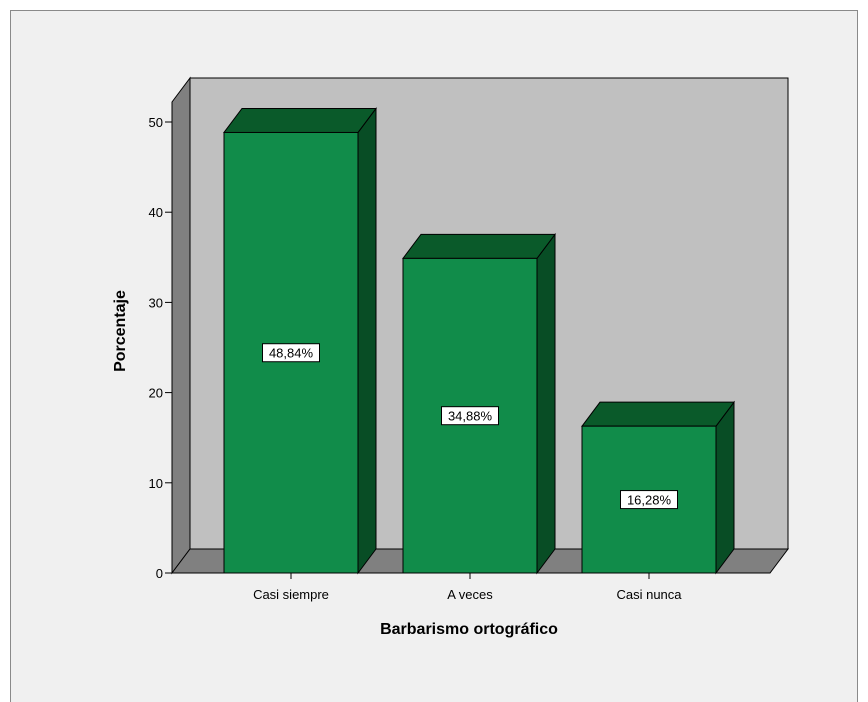 The width and height of the screenshot is (868, 702). Describe the element at coordinates (161, 341) in the screenshot. I see `y-axis: 0 10 20 30 40 50` at that location.